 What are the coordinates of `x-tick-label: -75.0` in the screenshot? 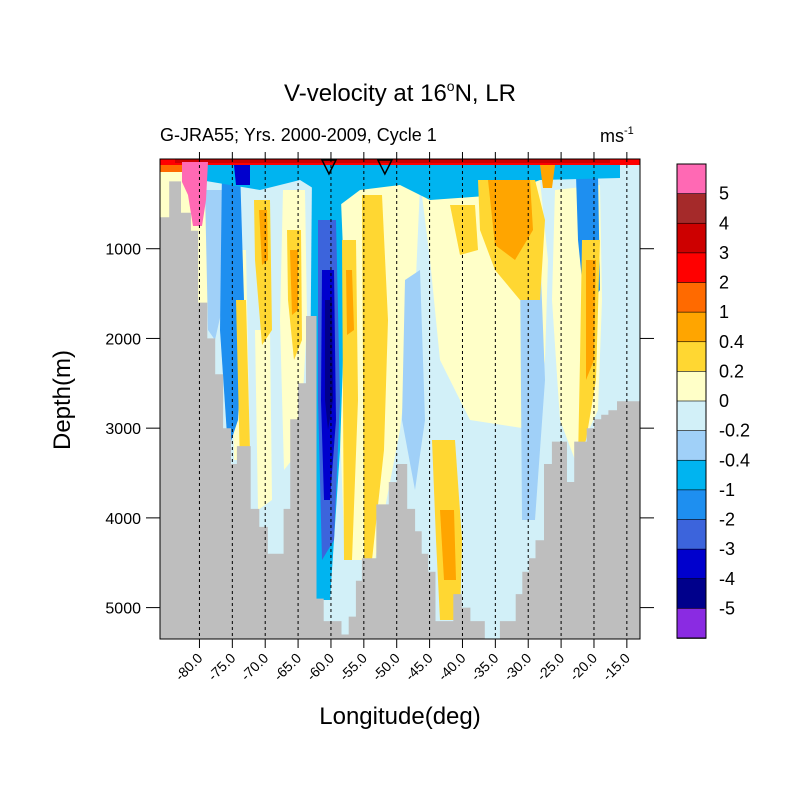 It's located at (222, 667).